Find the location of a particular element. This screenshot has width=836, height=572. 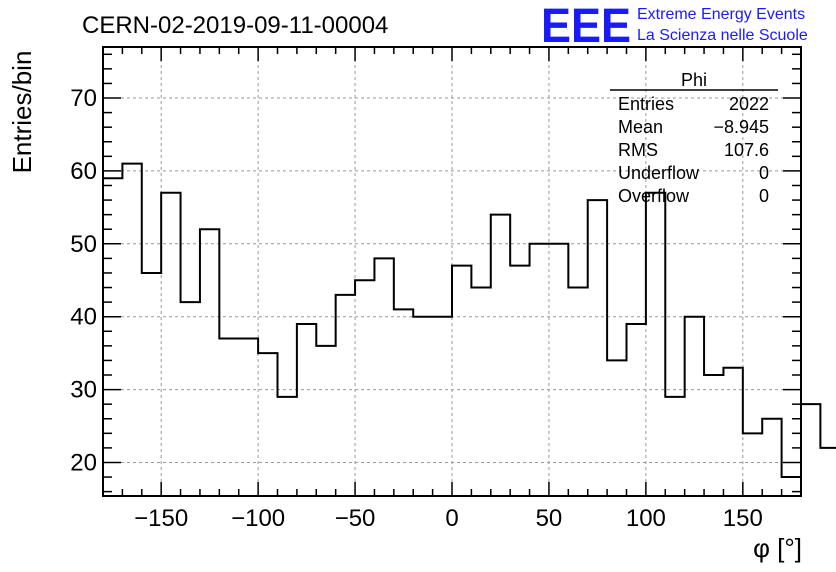

x-tick-label: −50 is located at coordinates (355, 518).